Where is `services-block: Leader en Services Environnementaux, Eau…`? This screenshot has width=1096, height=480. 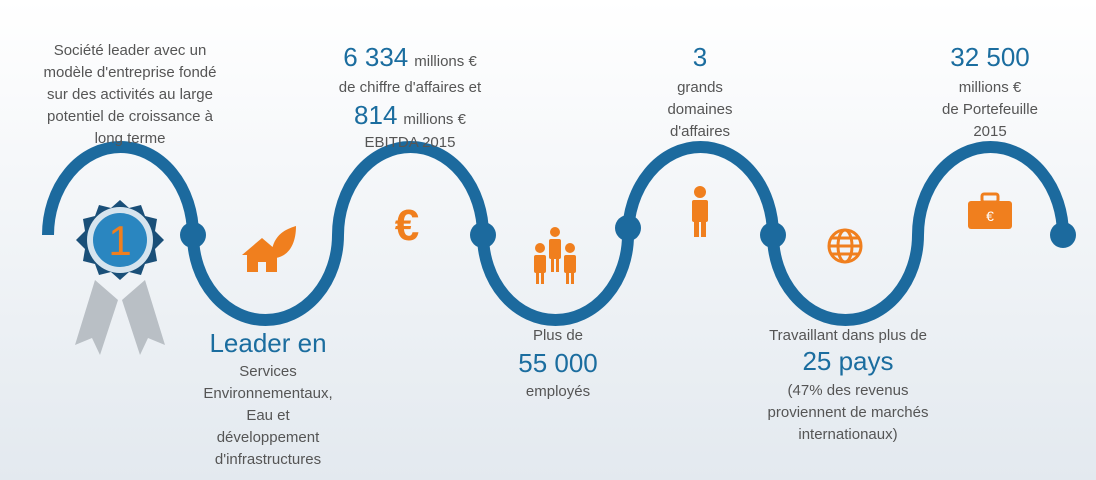 services-block: Leader en Services Environnementaux, Eau… is located at coordinates (267, 398).